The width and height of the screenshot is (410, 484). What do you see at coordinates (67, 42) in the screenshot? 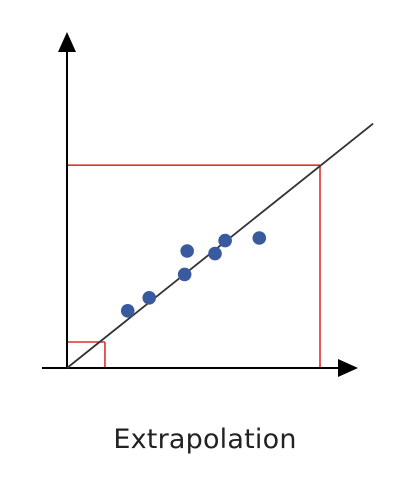
I see `y-axis-arrow-icon` at bounding box center [67, 42].